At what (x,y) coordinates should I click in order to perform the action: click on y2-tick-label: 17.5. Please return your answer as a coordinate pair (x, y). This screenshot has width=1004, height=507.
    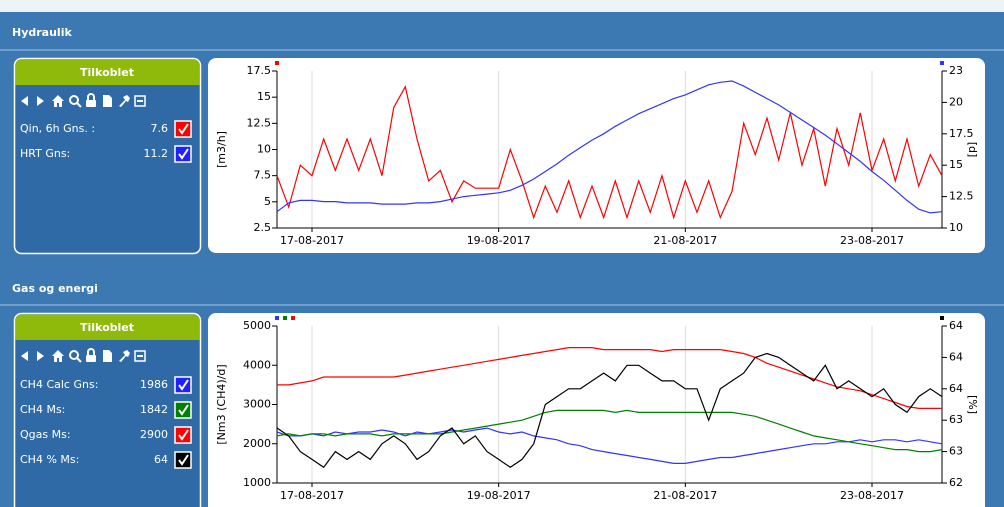
    Looking at the image, I should click on (961, 133).